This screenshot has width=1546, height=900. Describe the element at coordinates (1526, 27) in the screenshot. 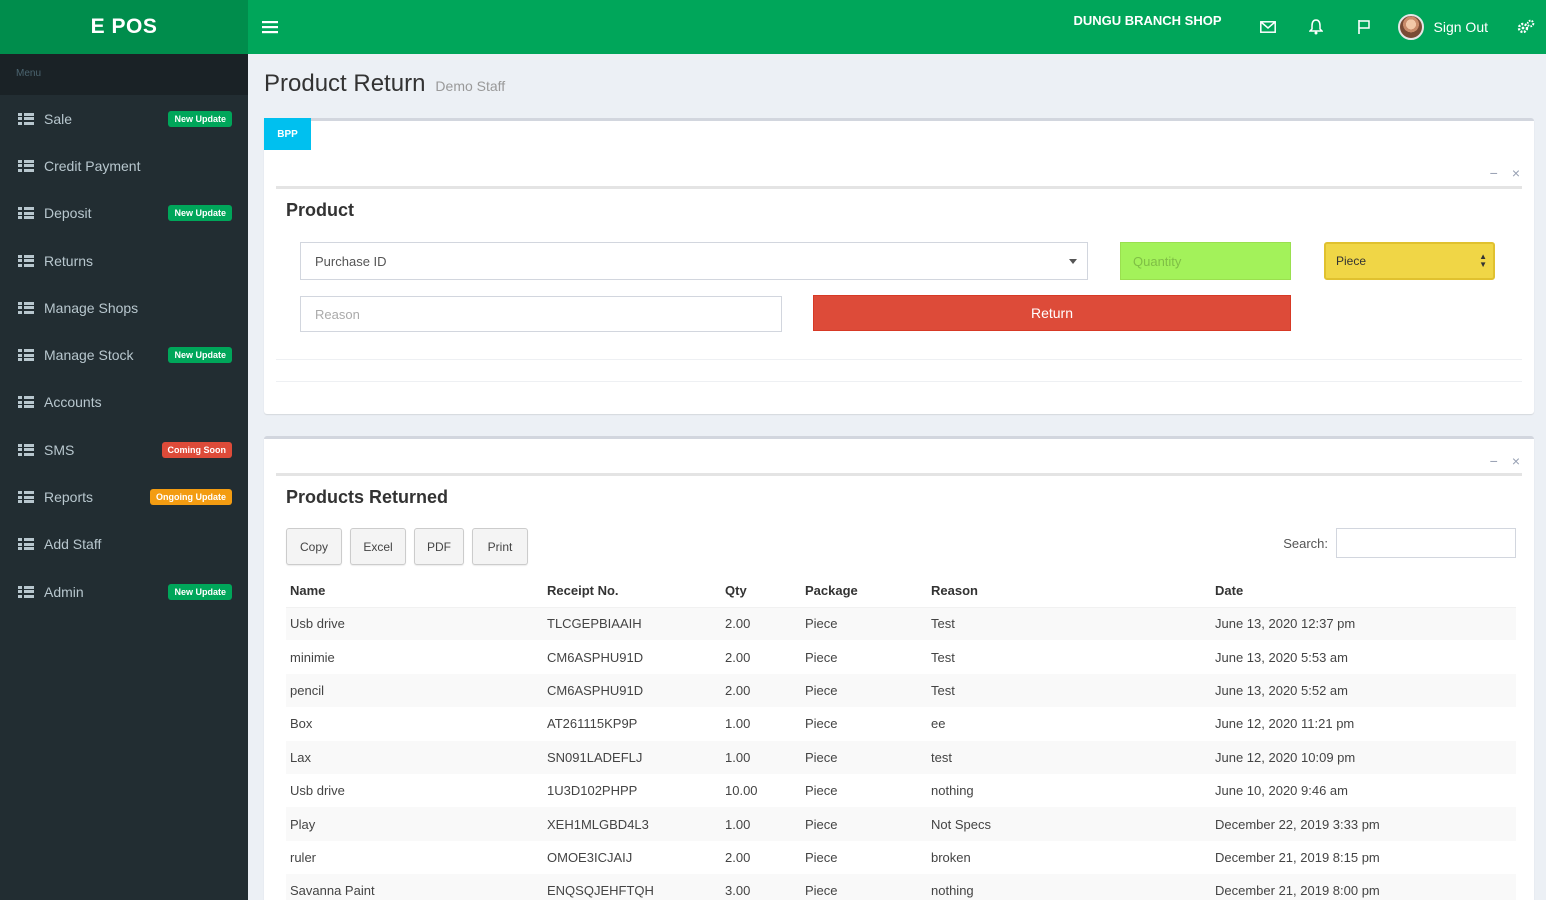

I see `gears-icon` at that location.